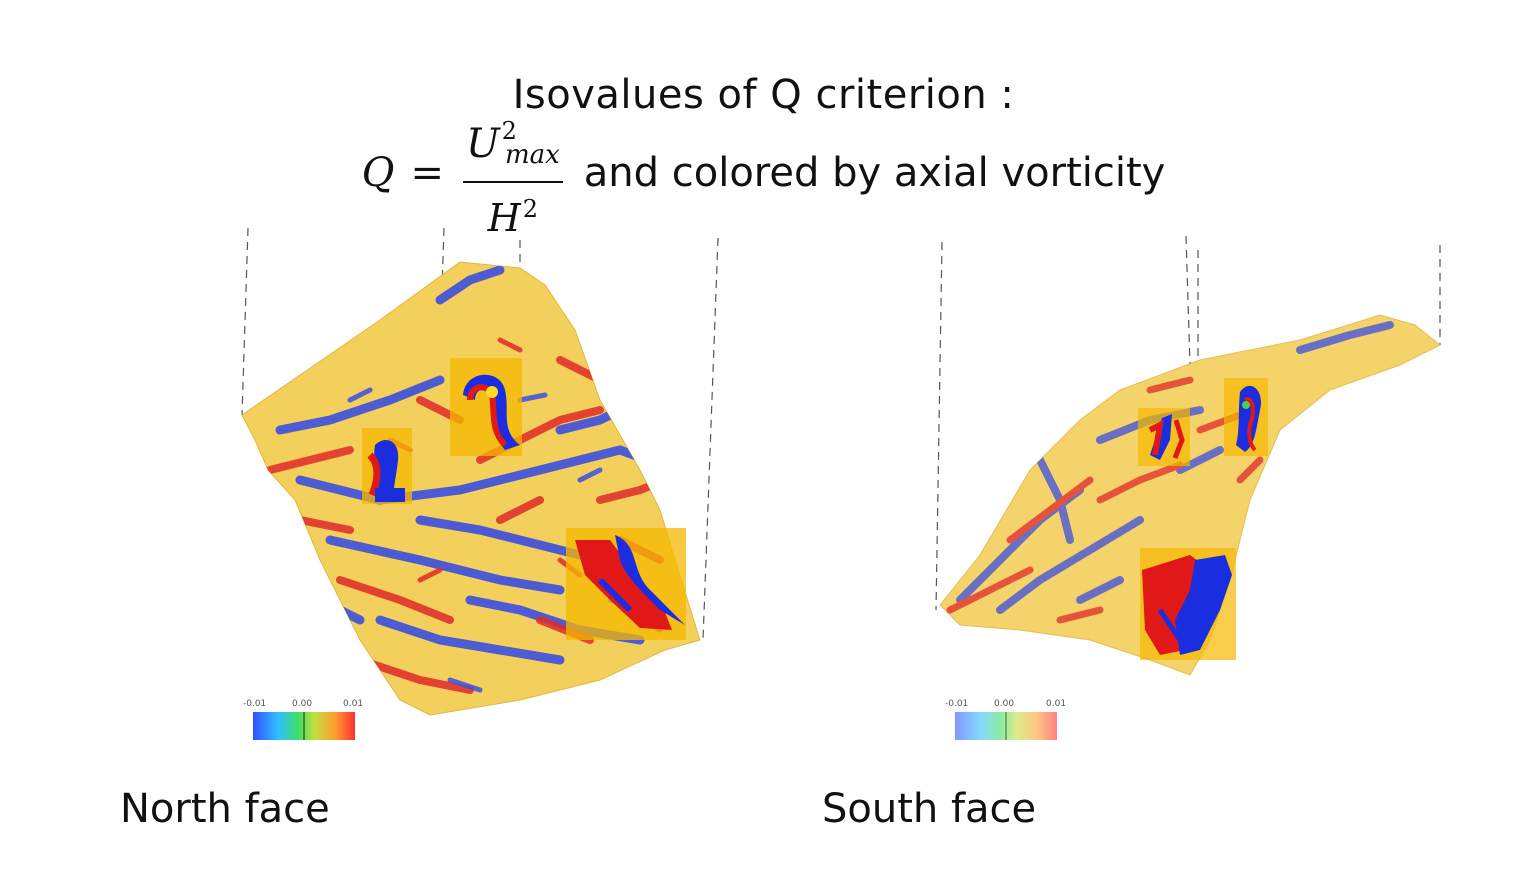 The width and height of the screenshot is (1527, 882). What do you see at coordinates (929, 809) in the screenshot?
I see `south-face-label: South face` at bounding box center [929, 809].